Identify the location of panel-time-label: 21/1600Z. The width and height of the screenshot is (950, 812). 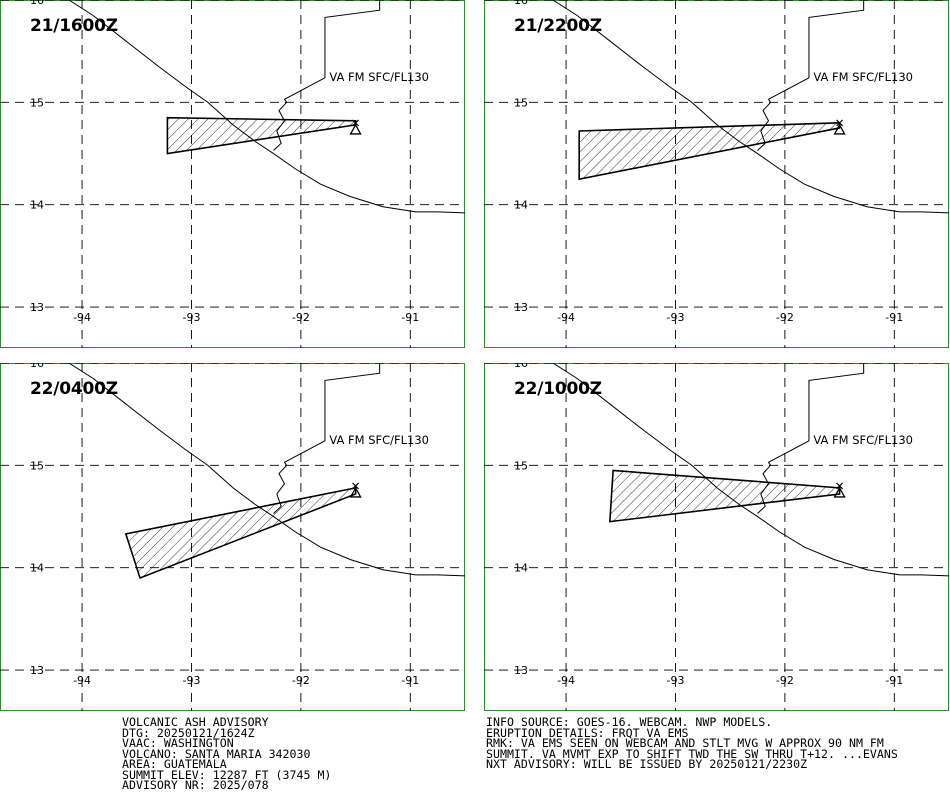
(74, 26).